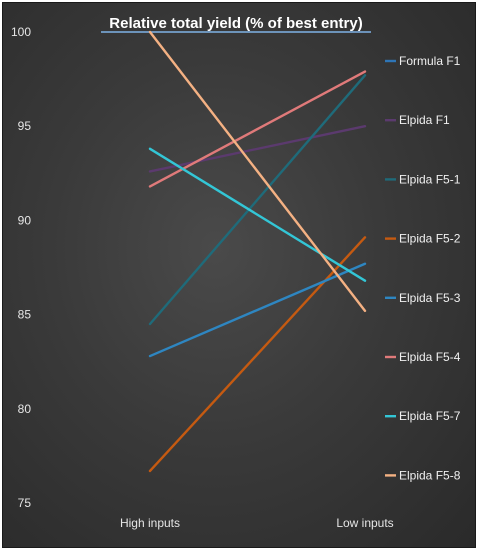 The height and width of the screenshot is (550, 478). Describe the element at coordinates (424, 120) in the screenshot. I see `legend-label: Elpida F1` at that location.